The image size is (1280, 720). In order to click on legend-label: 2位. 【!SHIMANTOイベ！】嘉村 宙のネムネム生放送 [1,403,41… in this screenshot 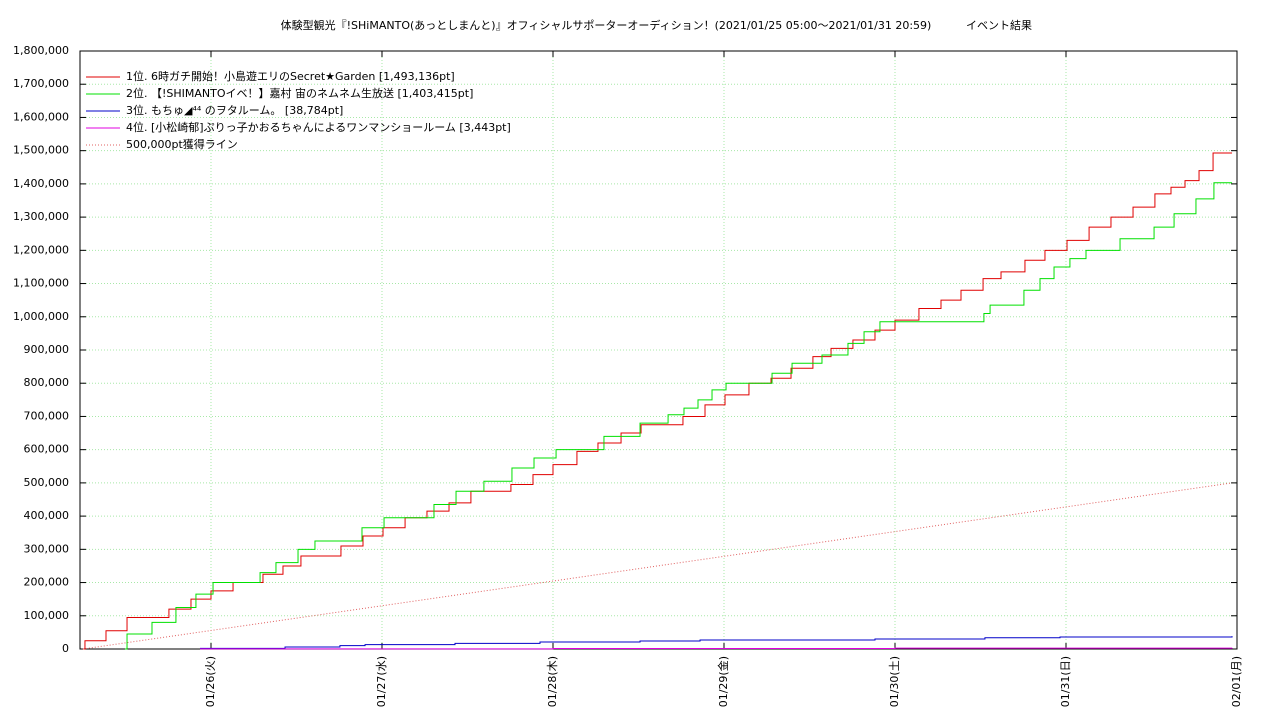, I will do `click(299, 93)`.